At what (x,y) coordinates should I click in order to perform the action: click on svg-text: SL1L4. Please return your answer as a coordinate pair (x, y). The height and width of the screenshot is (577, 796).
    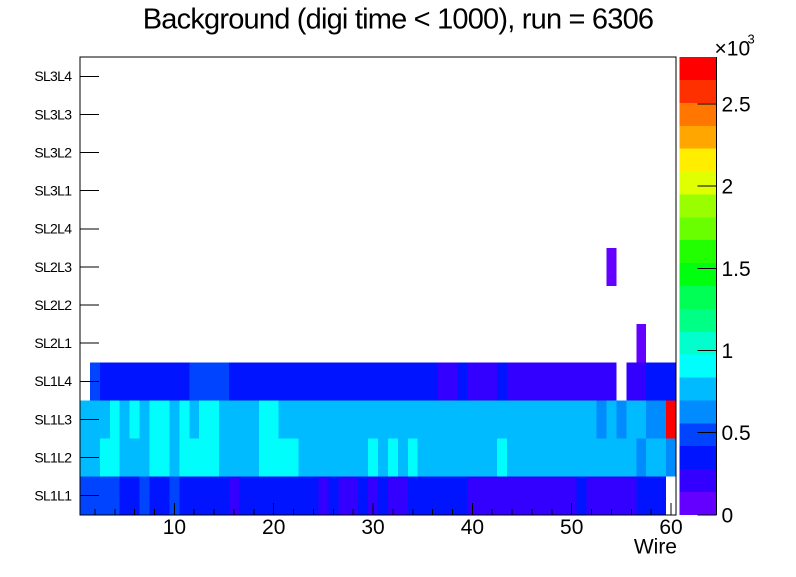
    Looking at the image, I should click on (53, 381).